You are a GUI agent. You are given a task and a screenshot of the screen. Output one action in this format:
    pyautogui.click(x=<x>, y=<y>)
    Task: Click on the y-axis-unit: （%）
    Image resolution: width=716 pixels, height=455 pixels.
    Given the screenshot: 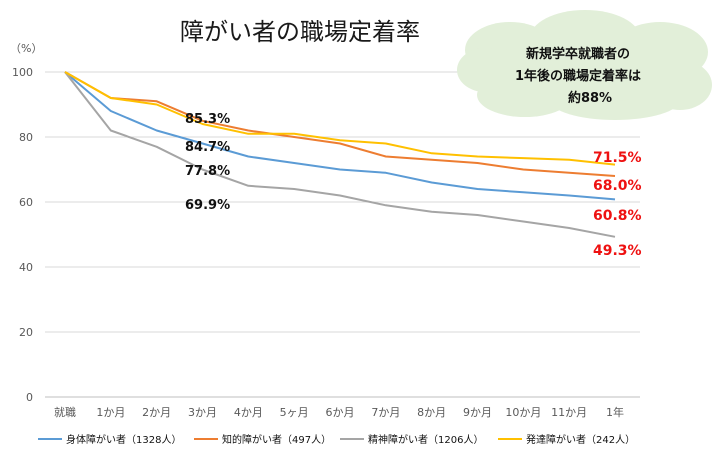 What is the action you would take?
    pyautogui.click(x=26, y=48)
    